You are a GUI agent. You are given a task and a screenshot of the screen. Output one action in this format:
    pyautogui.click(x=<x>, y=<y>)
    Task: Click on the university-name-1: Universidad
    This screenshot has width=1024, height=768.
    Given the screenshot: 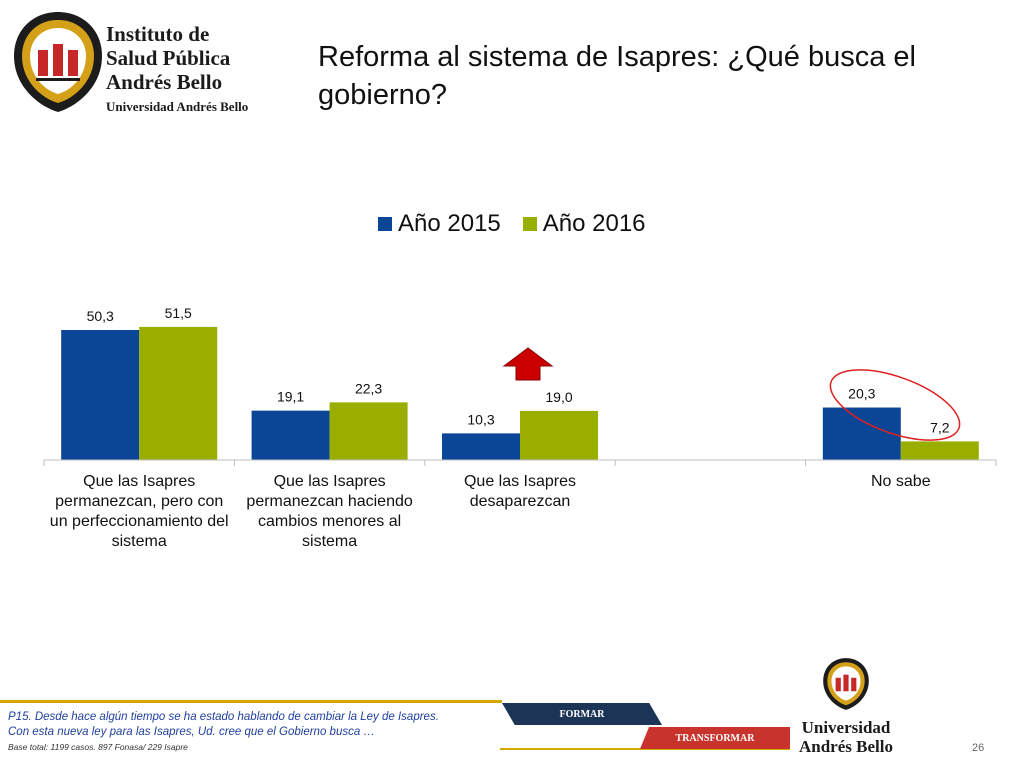 What is the action you would take?
    pyautogui.click(x=846, y=727)
    